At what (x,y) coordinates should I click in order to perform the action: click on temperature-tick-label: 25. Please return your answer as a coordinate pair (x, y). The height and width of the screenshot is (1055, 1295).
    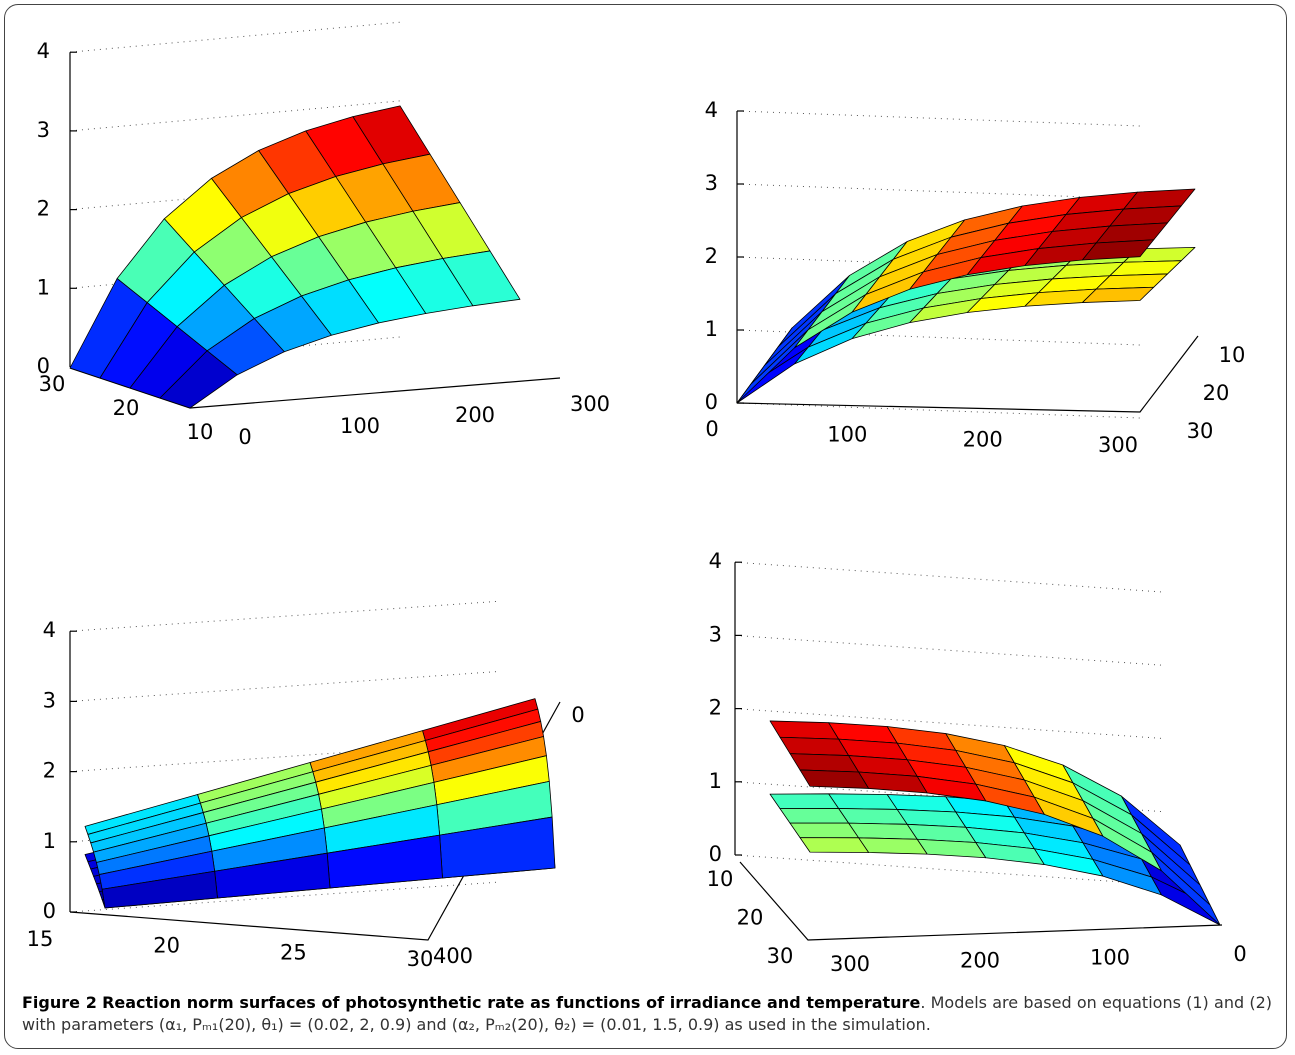
    Looking at the image, I should click on (293, 952).